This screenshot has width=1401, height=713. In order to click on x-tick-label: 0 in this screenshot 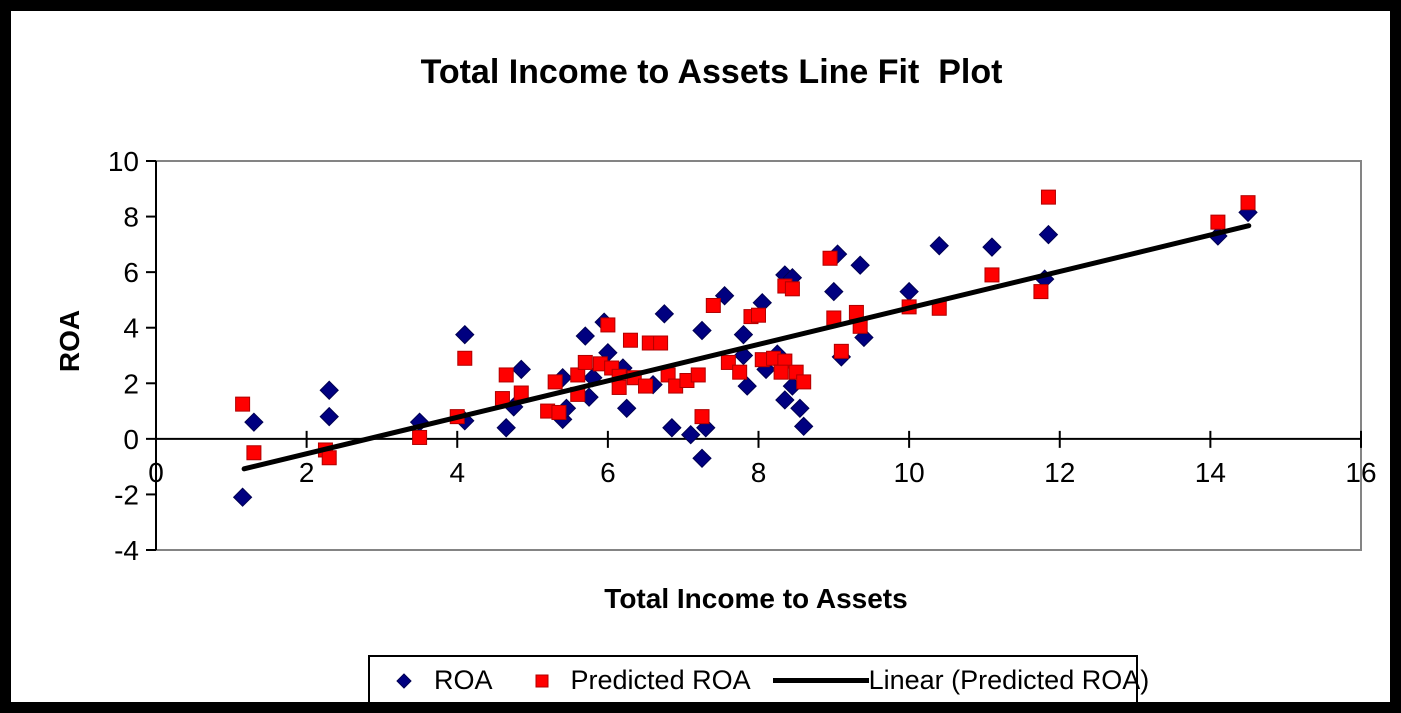, I will do `click(156, 472)`.